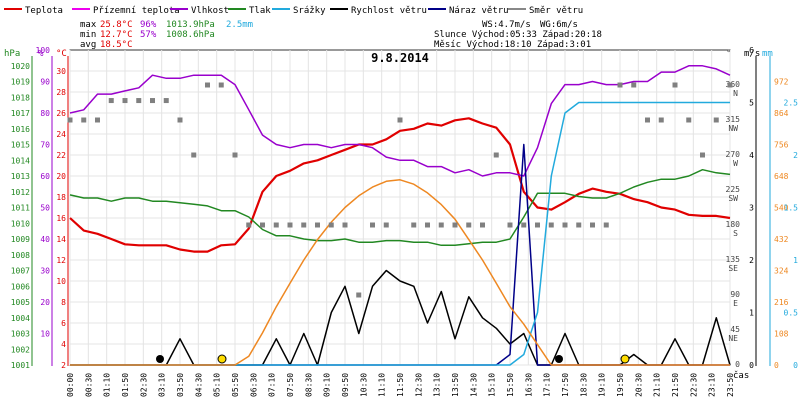 The image size is (800, 400). Describe the element at coordinates (528, 385) in the screenshot. I see `tick-label-time: 16:30` at that location.